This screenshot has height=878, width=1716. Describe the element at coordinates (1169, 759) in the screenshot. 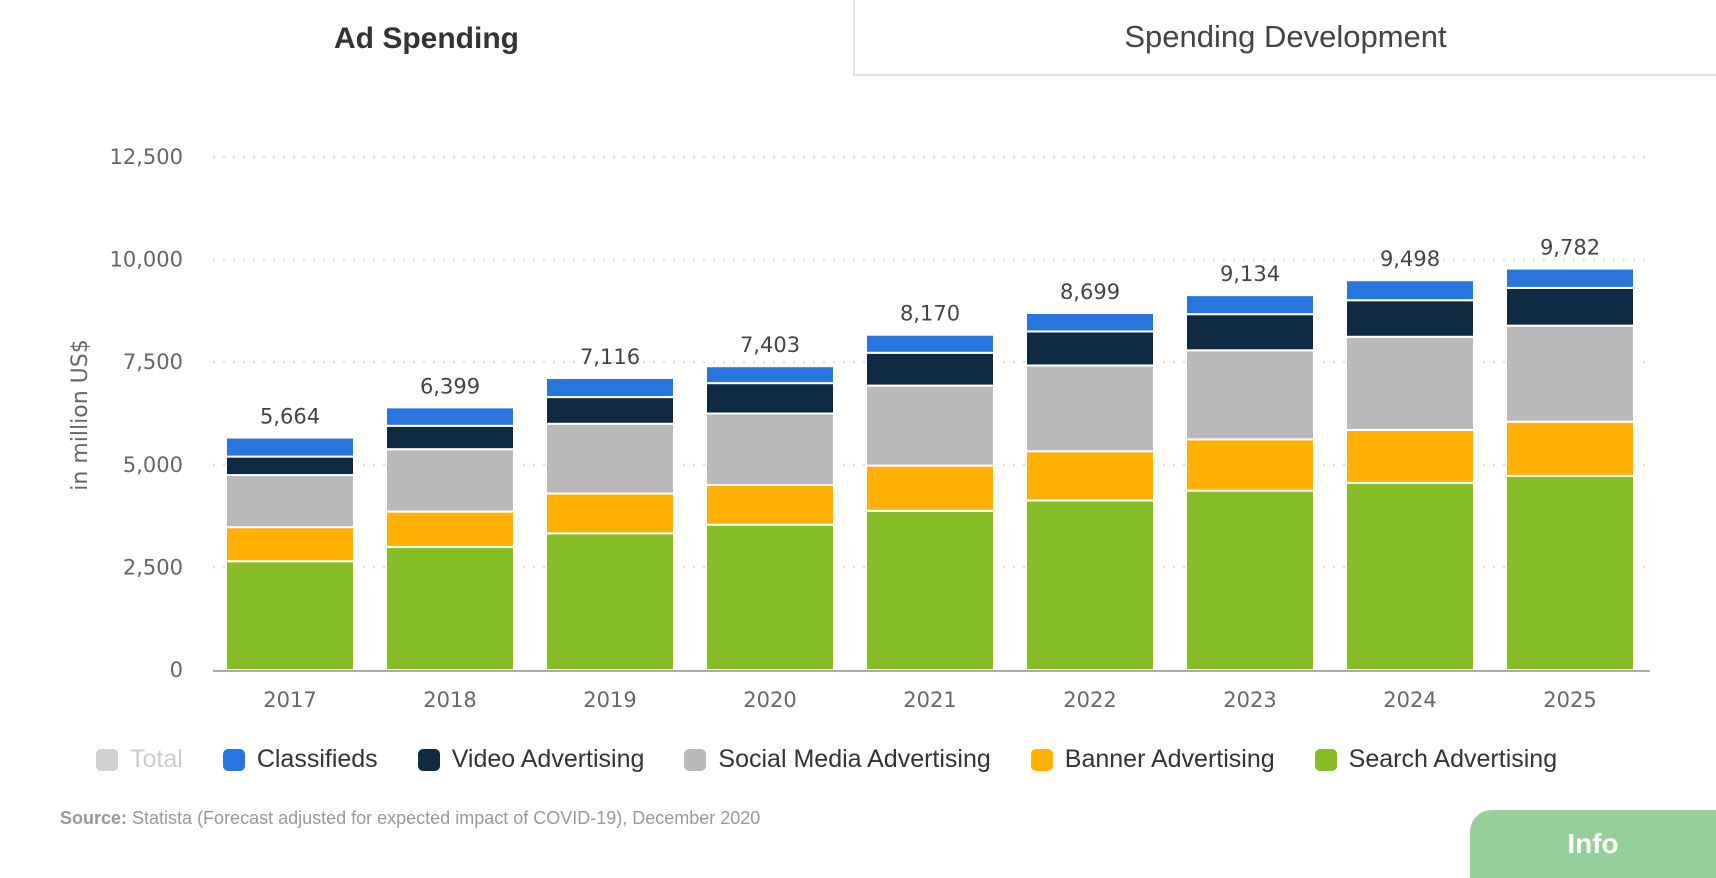

I see `legend-label: Banner Advertising` at that location.